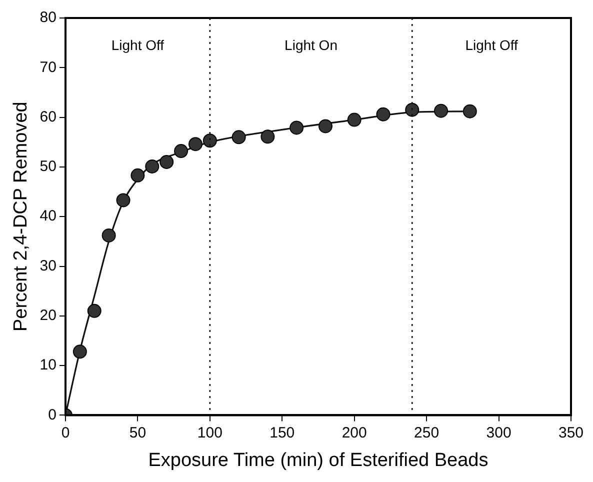 Image resolution: width=593 pixels, height=482 pixels. Describe the element at coordinates (48, 216) in the screenshot. I see `y-tick-label: 40` at that location.